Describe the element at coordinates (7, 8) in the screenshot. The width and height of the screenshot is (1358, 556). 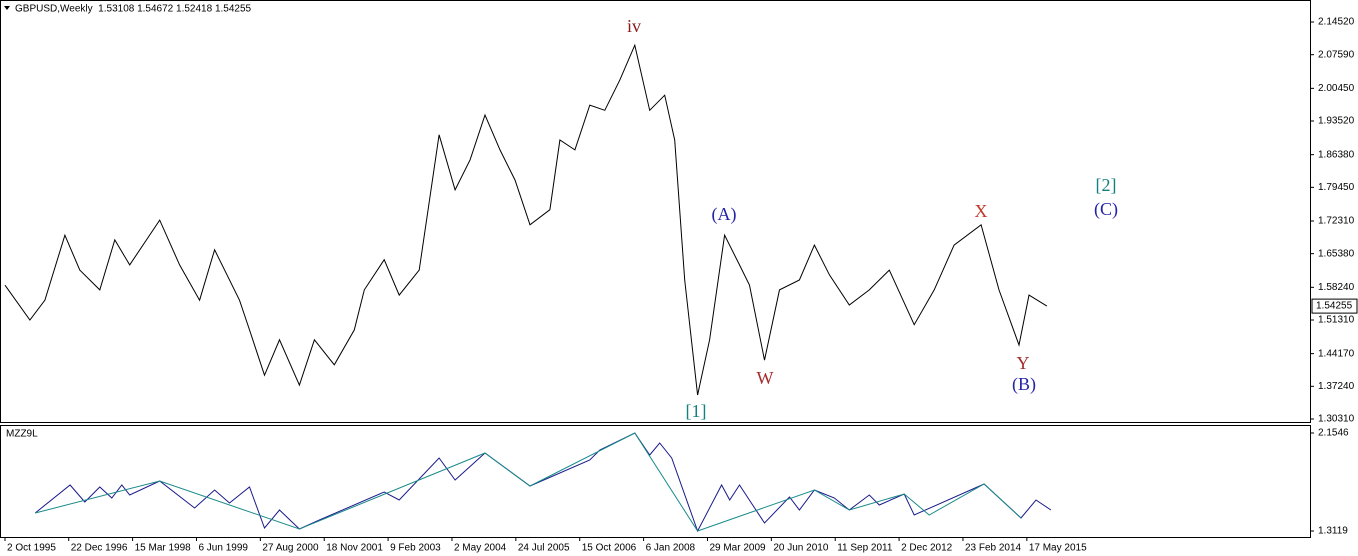
I see `menu-arrow` at that location.